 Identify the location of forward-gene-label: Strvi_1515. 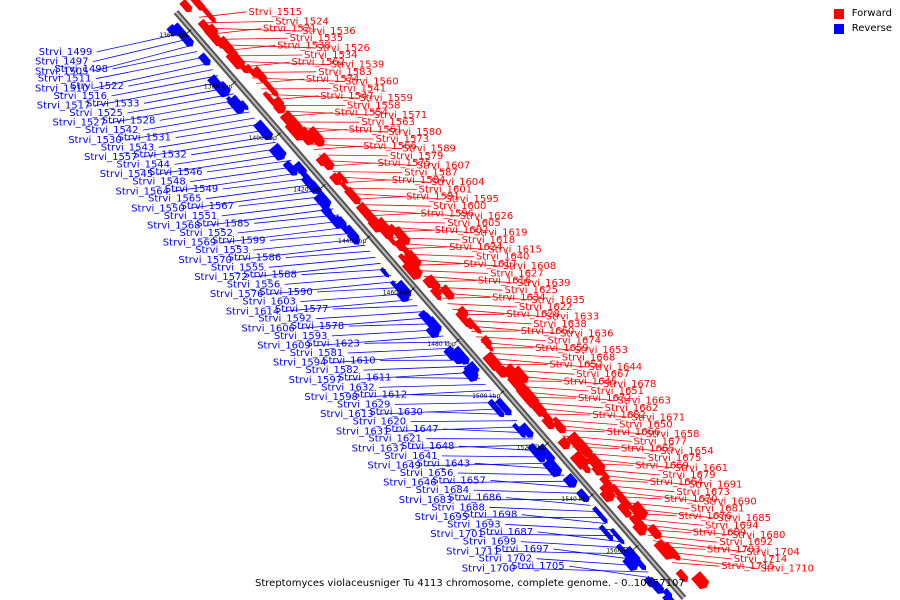
(276, 12).